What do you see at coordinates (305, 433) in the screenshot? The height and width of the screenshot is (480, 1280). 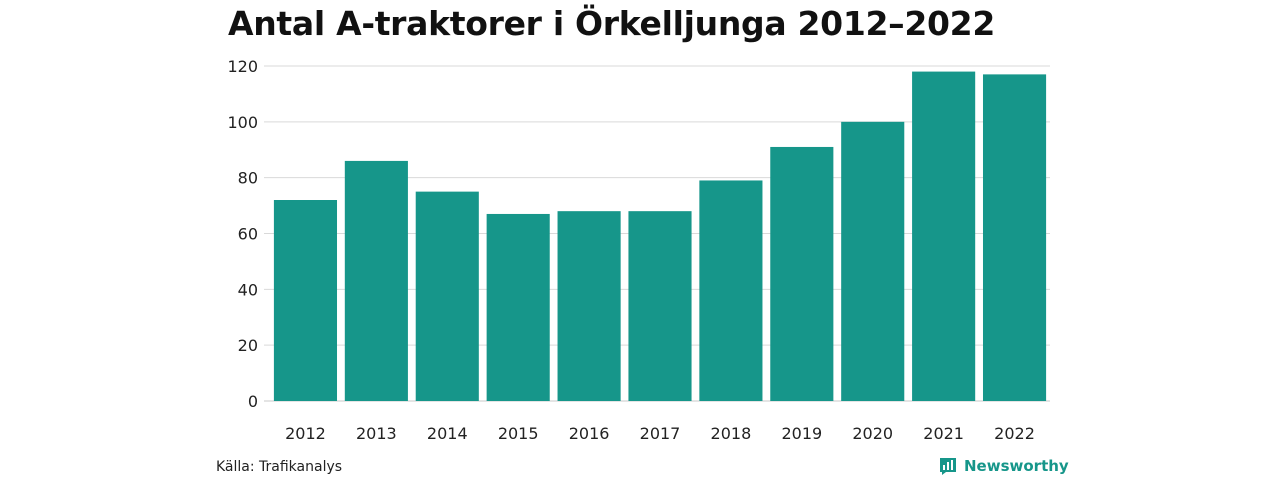 I see `x-tick-label: 2012` at bounding box center [305, 433].